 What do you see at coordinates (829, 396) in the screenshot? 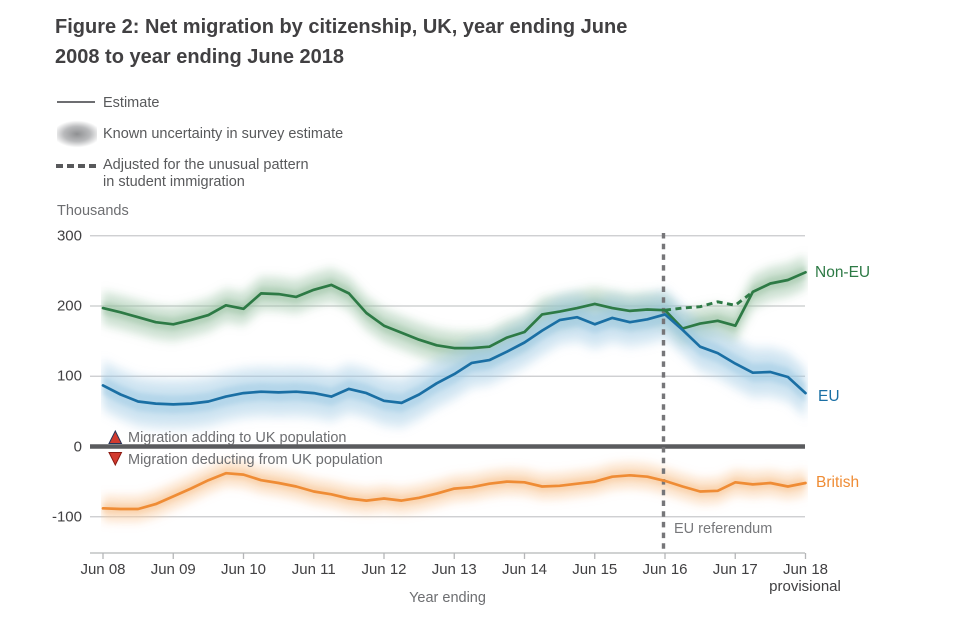
I see `series-label-eu: EU` at bounding box center [829, 396].